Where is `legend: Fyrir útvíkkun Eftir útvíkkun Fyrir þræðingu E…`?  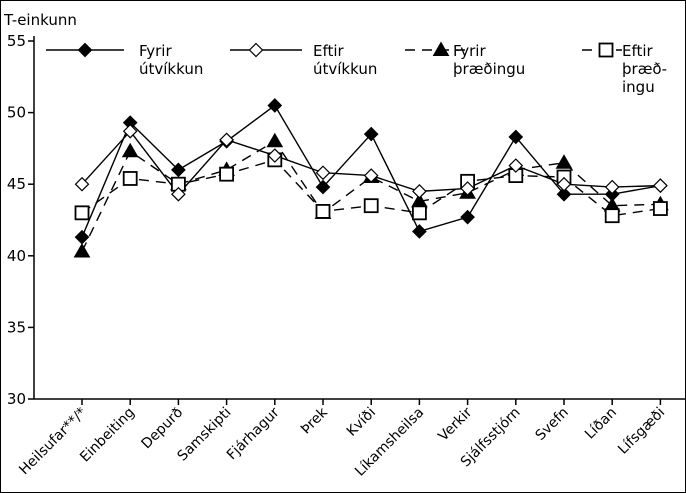 legend: Fyrir útvíkkun Eftir útvíkkun Fyrir þræðingu E… is located at coordinates (356, 68).